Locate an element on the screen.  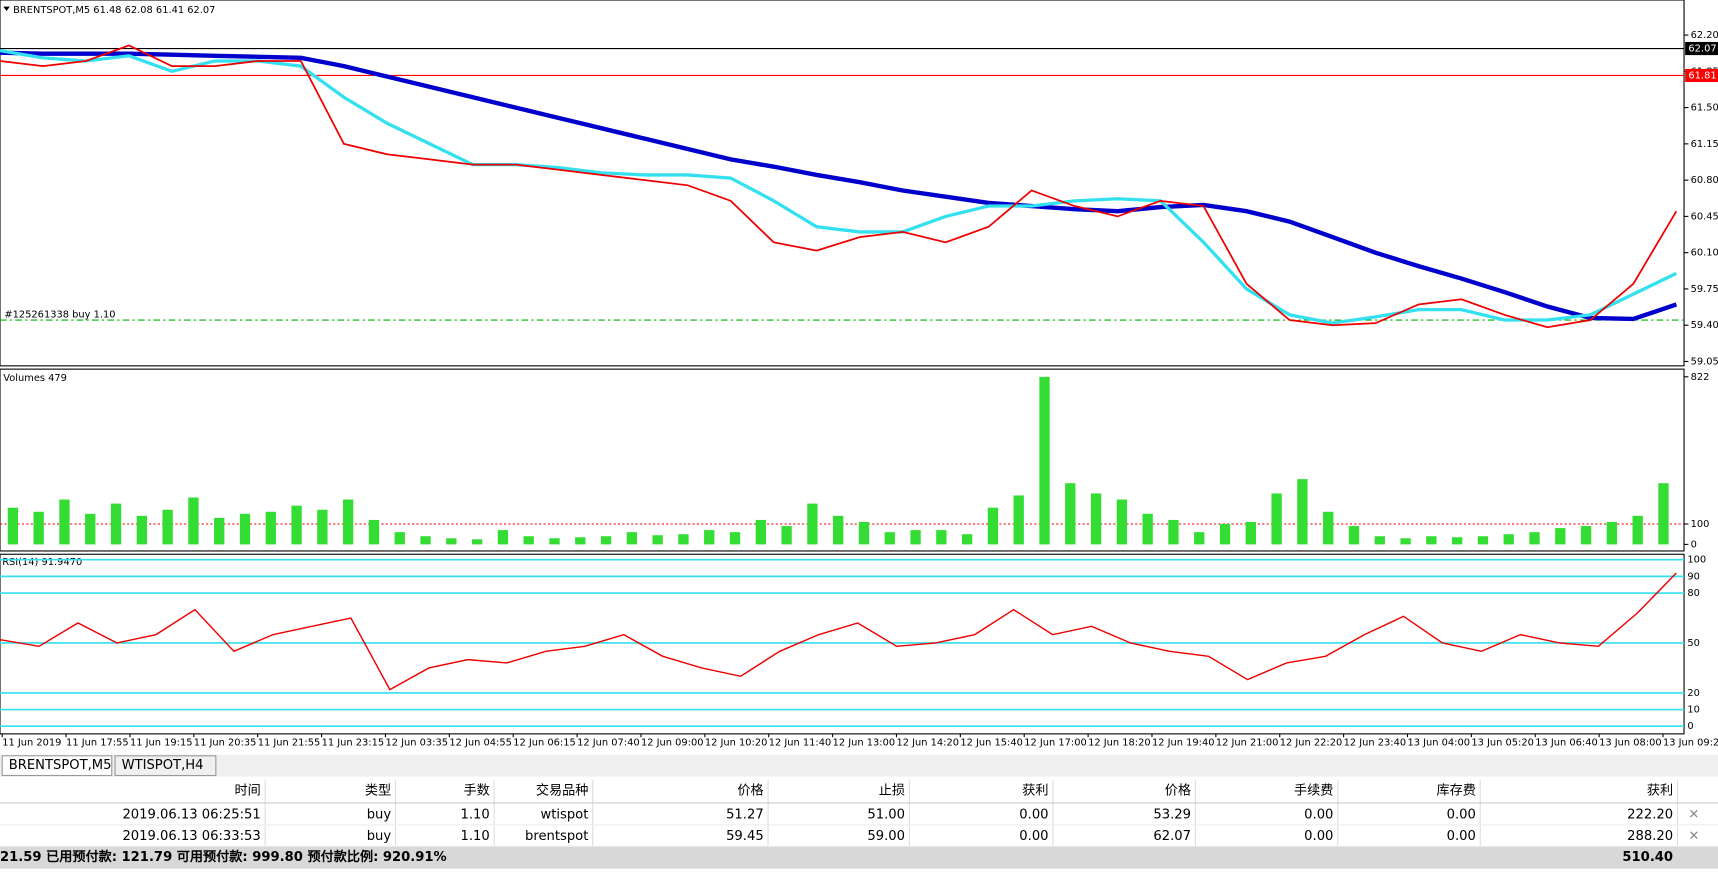
time-label: 12 Jun 04:55 is located at coordinates (480, 743).